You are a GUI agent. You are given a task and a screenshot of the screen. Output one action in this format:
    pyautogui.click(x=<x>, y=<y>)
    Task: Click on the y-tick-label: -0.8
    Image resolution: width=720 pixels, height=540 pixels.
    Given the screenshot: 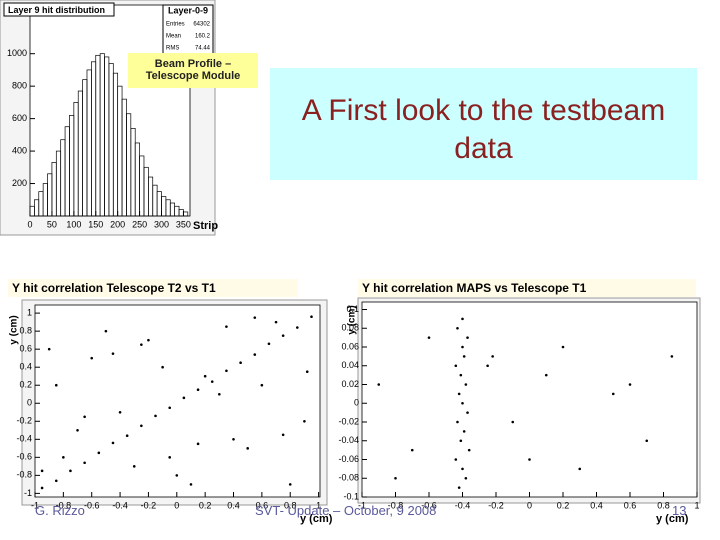 What is the action you would take?
    pyautogui.click(x=24, y=475)
    